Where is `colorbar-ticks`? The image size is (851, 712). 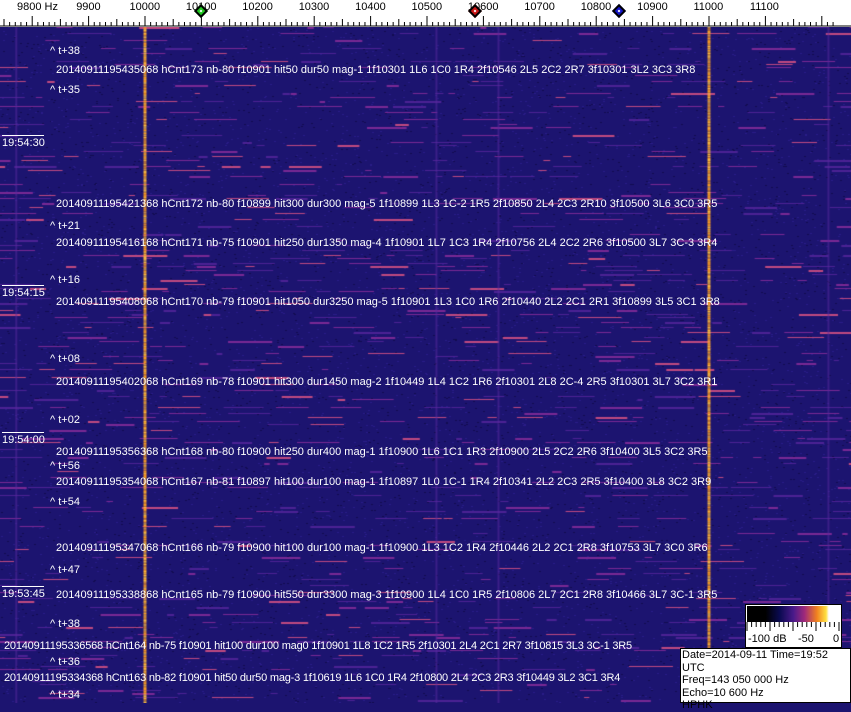
colorbar-ticks is located at coordinates (793, 626).